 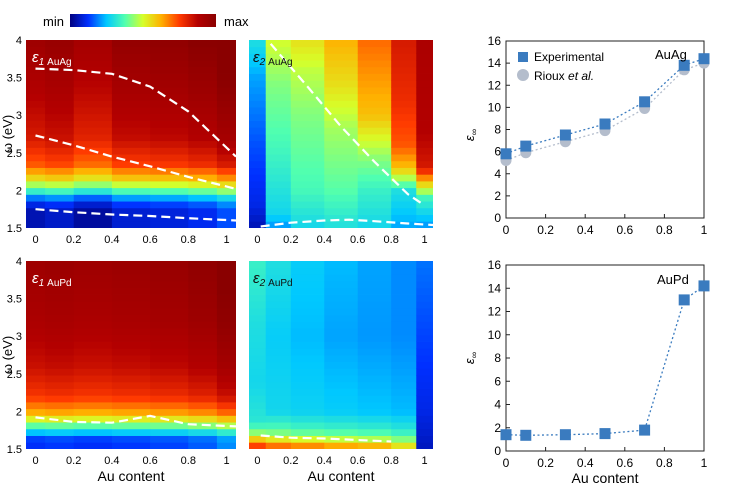 I want to click on legend-label-rioux-suffix: et al., so click(x=579, y=76).